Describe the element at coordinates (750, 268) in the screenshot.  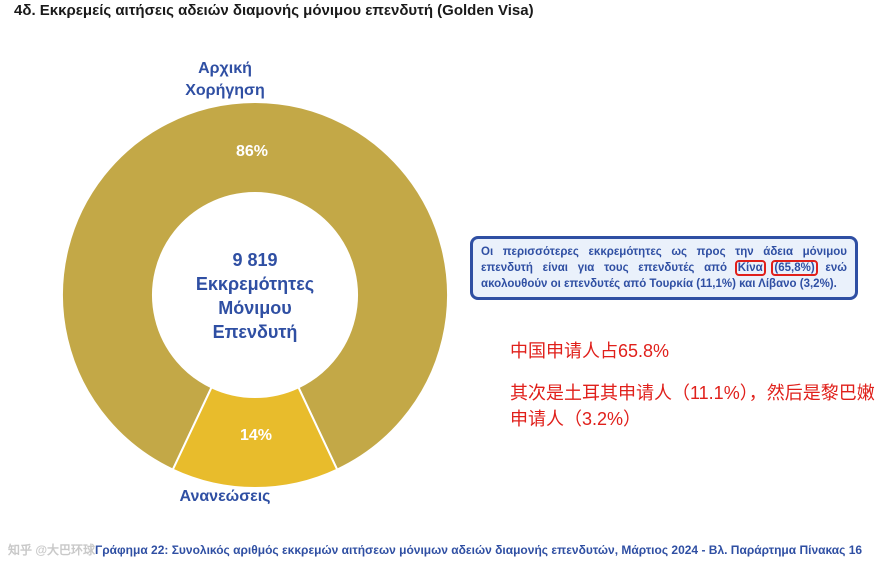
I see `highlight-china: Κίνα` at that location.